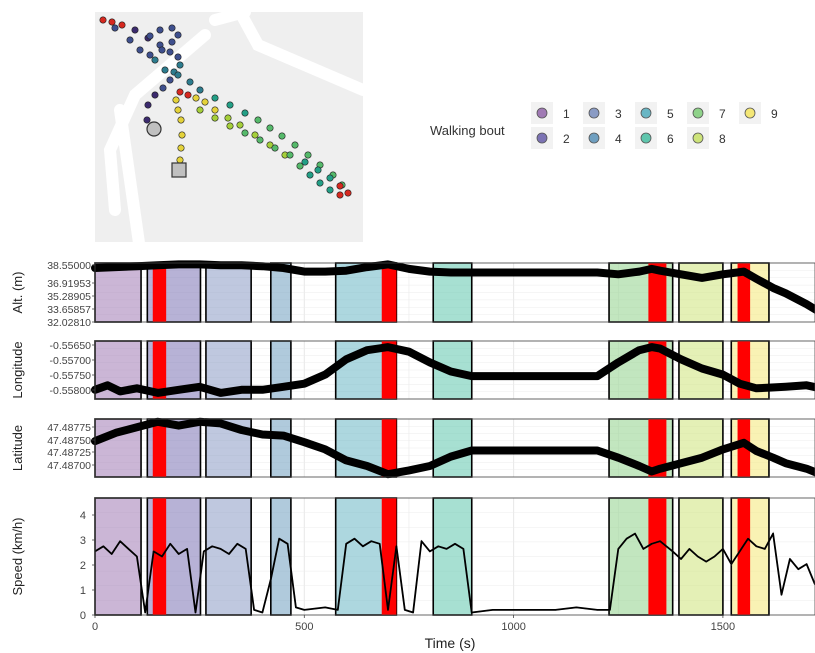 This screenshot has width=815, height=653. Describe the element at coordinates (69, 453) in the screenshot. I see `y-tick-label: 47.48725` at that location.